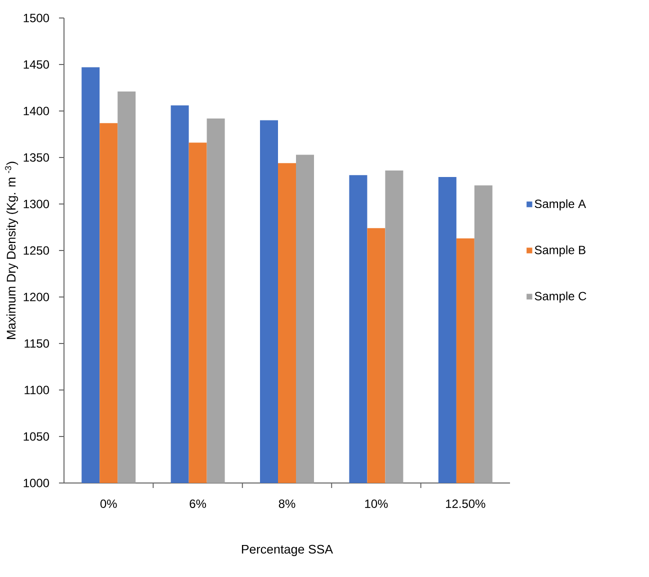 This screenshot has height=577, width=649. What do you see at coordinates (560, 251) in the screenshot?
I see `legend-label: Sample B` at bounding box center [560, 251].